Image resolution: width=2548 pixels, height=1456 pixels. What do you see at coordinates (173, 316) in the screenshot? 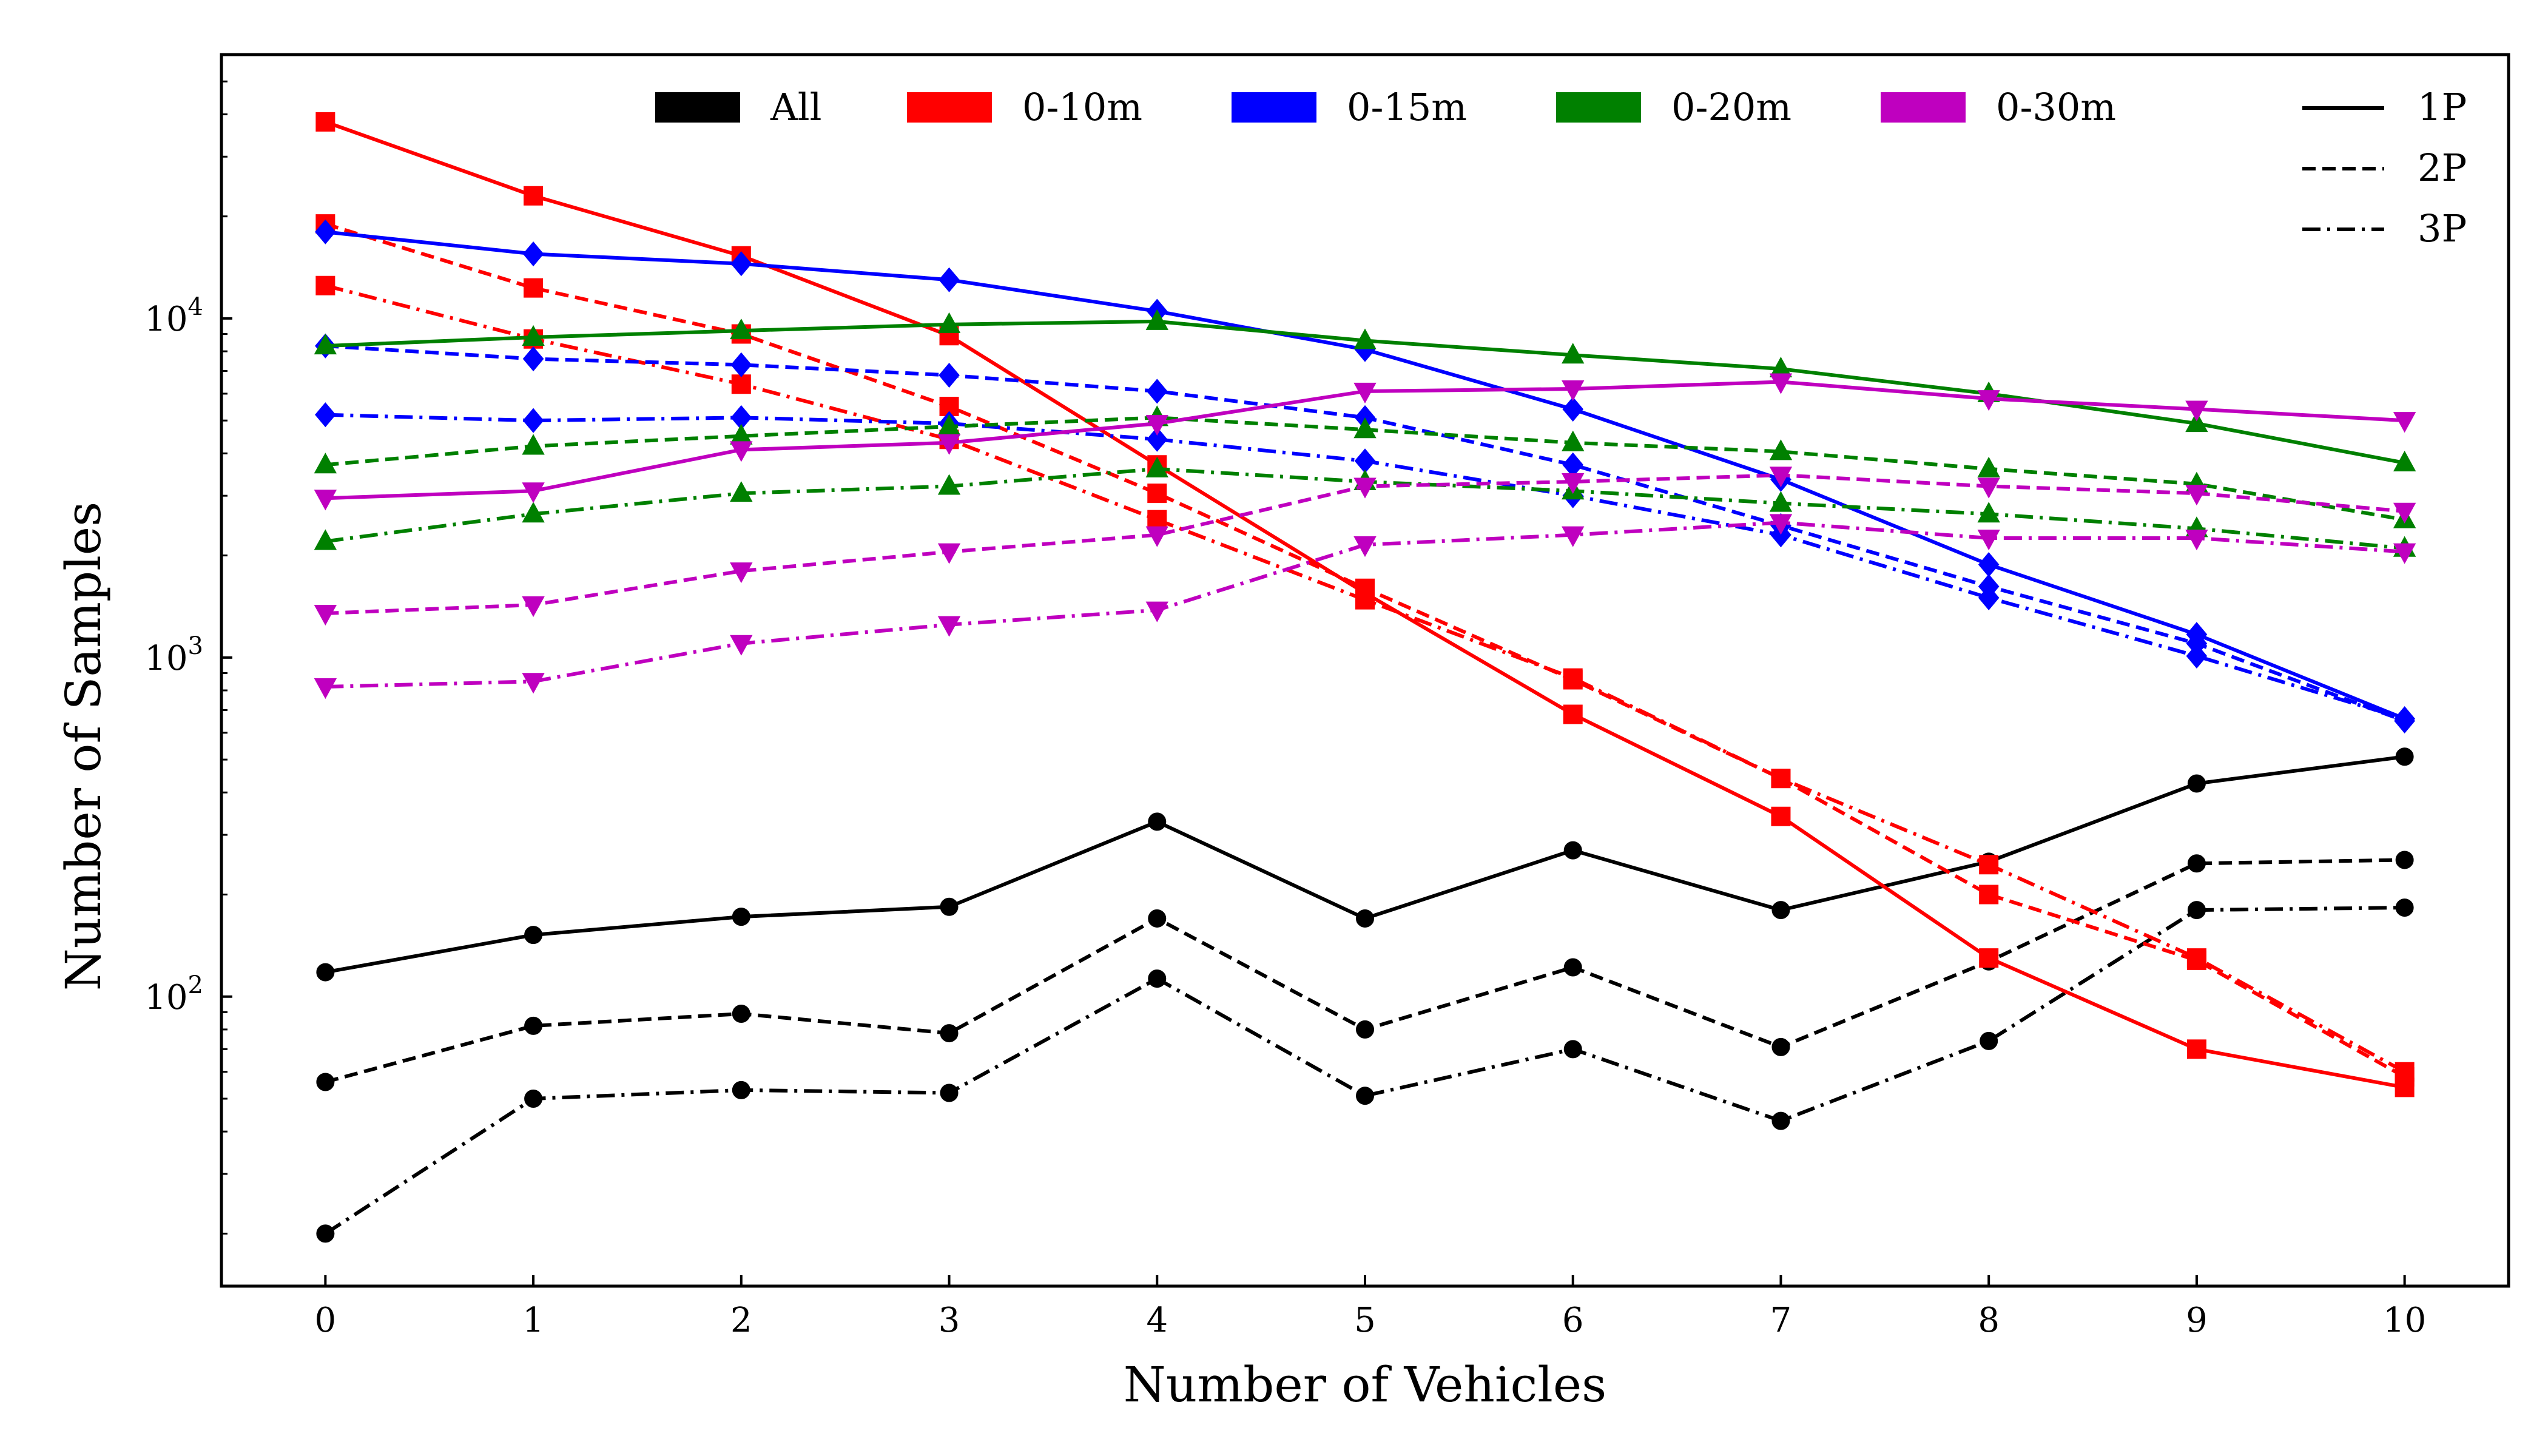
I see `y-tick-label: 10⁴` at bounding box center [173, 316].